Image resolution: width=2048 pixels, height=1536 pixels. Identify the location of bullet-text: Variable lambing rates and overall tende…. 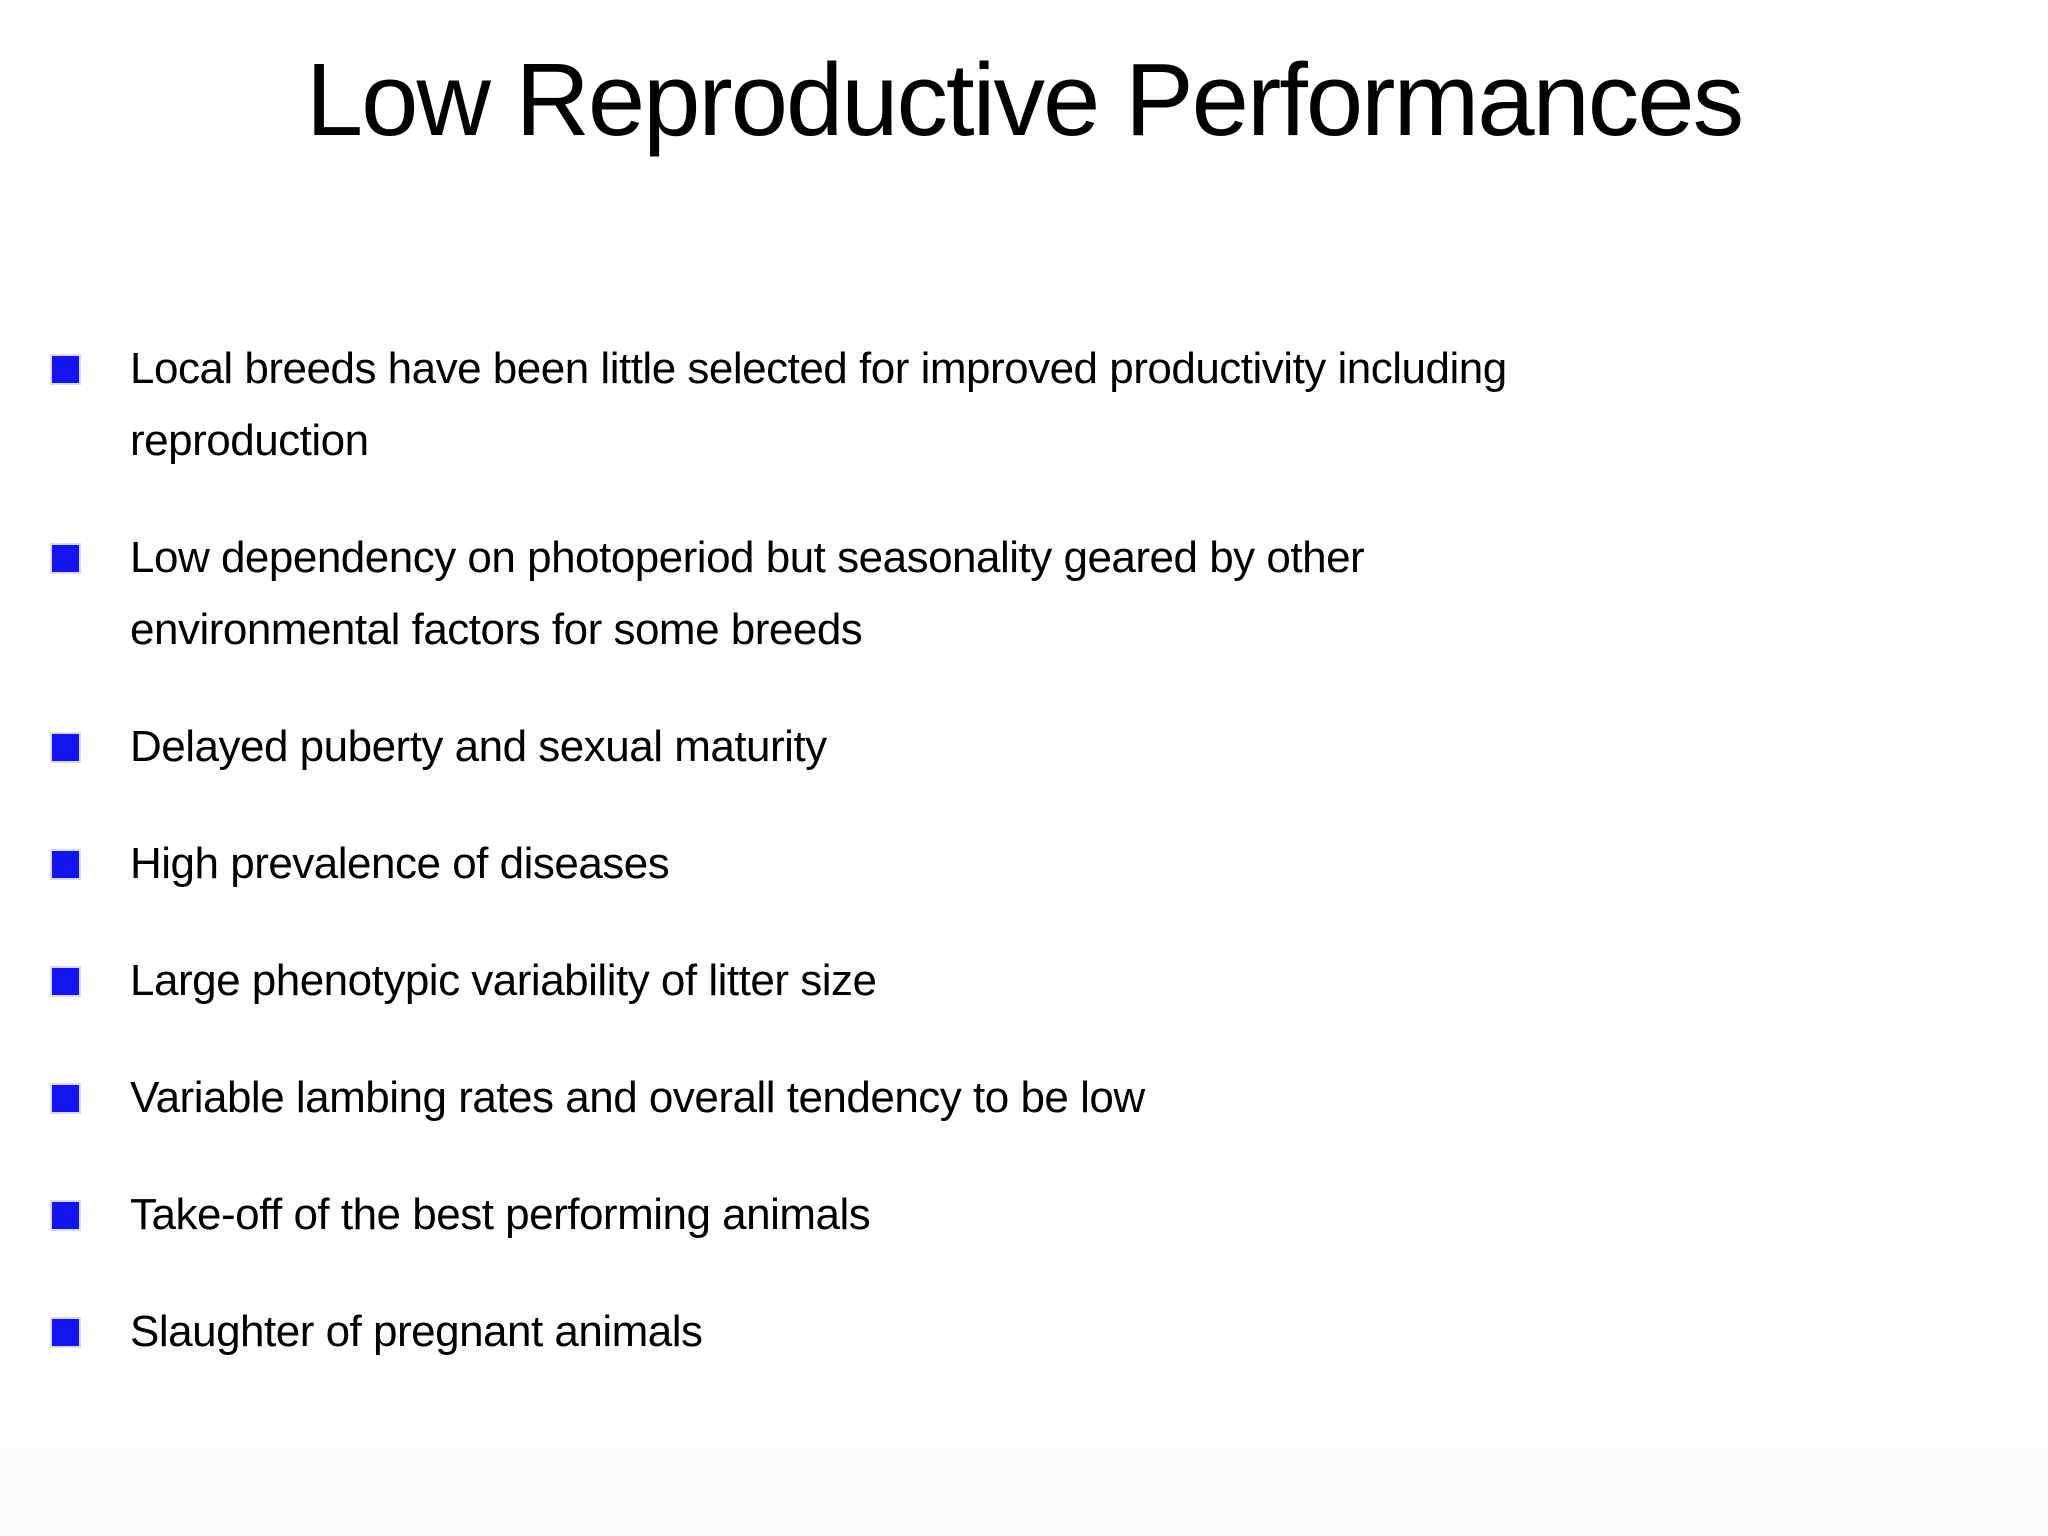
(637, 1097).